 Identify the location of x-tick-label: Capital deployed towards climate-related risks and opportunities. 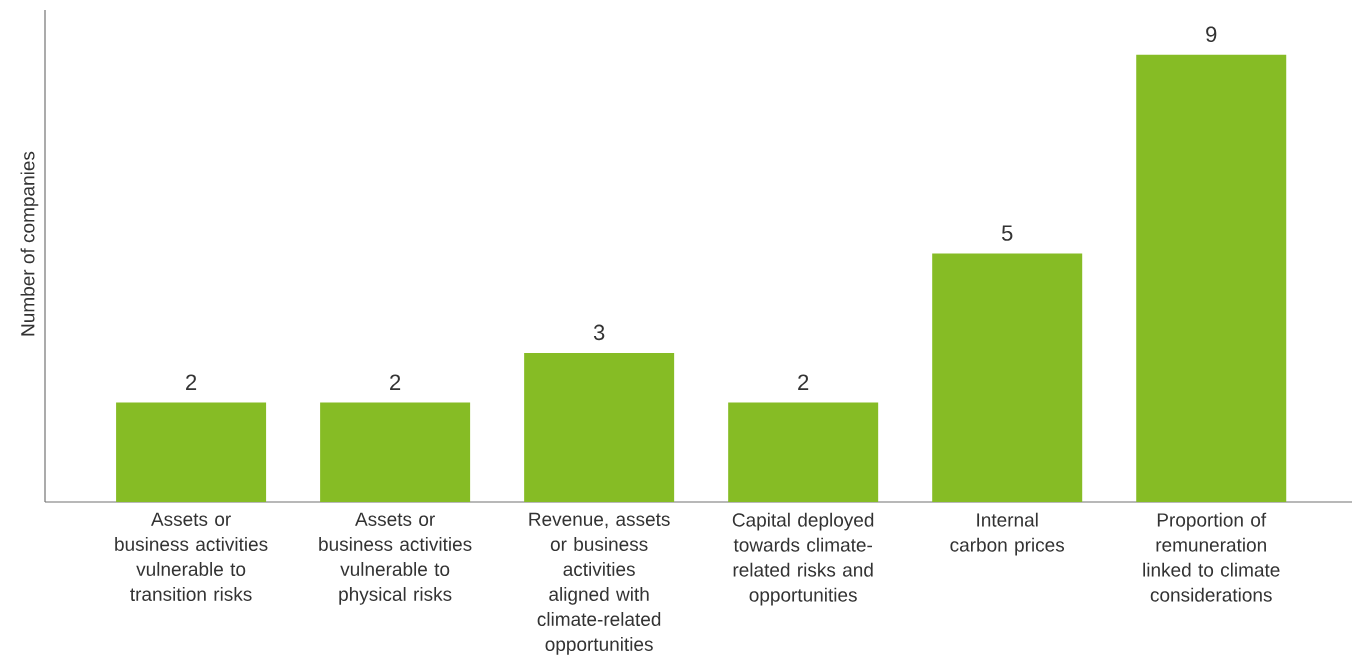
(803, 559).